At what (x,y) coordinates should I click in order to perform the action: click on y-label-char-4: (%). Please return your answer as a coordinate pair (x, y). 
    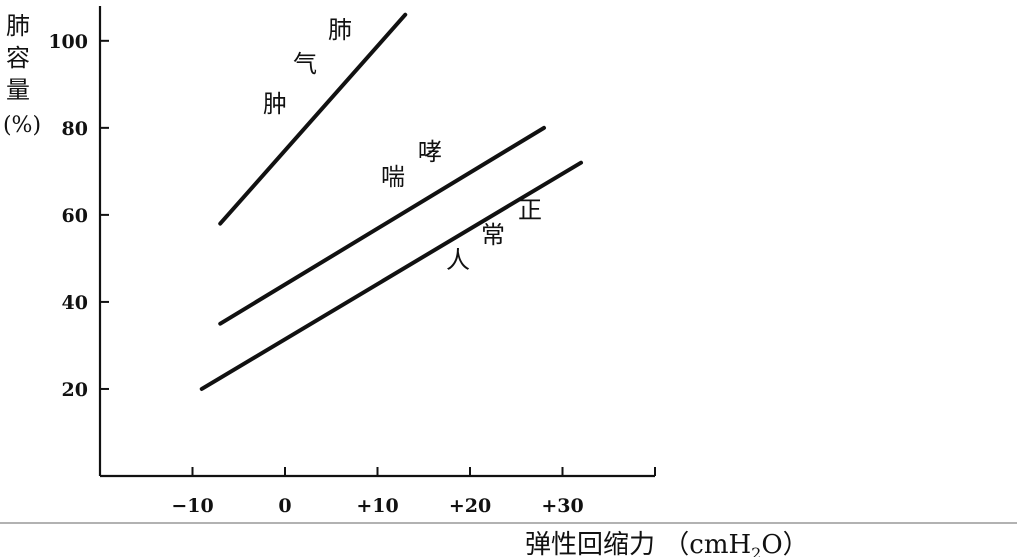
    Looking at the image, I should click on (22, 125).